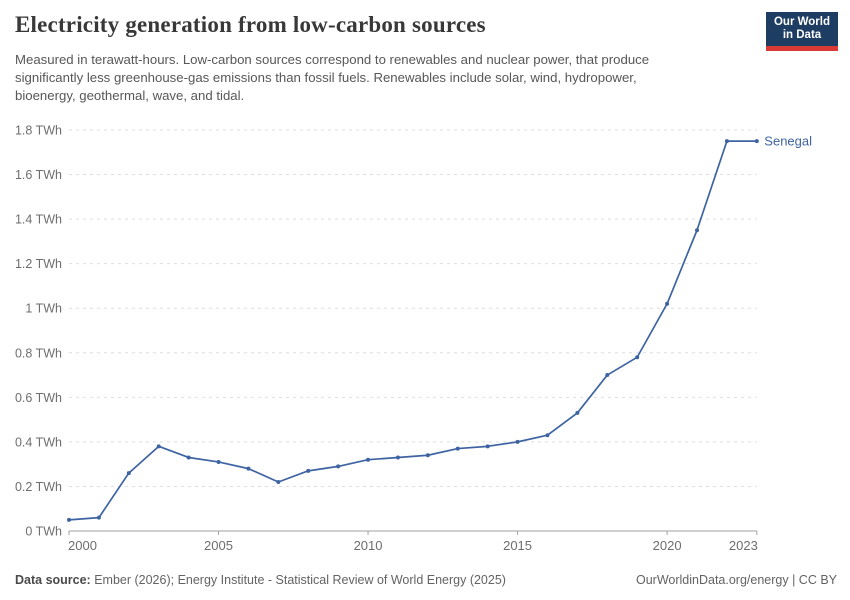 This screenshot has height=600, width=850. Describe the element at coordinates (788, 141) in the screenshot. I see `series-label: Senegal` at that location.